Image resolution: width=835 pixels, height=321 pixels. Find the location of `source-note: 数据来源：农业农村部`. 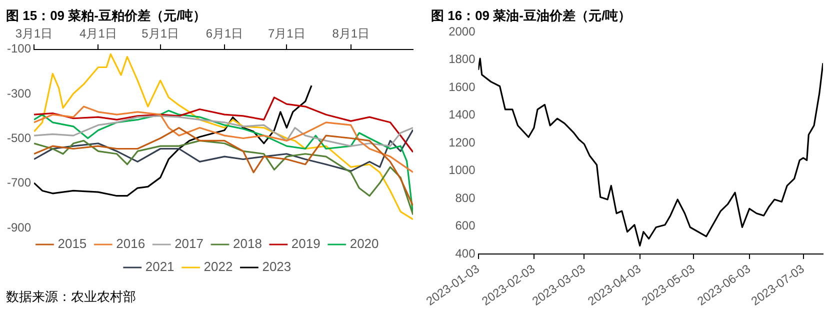

source-note: 数据来源：农业农村部 is located at coordinates (71, 297).